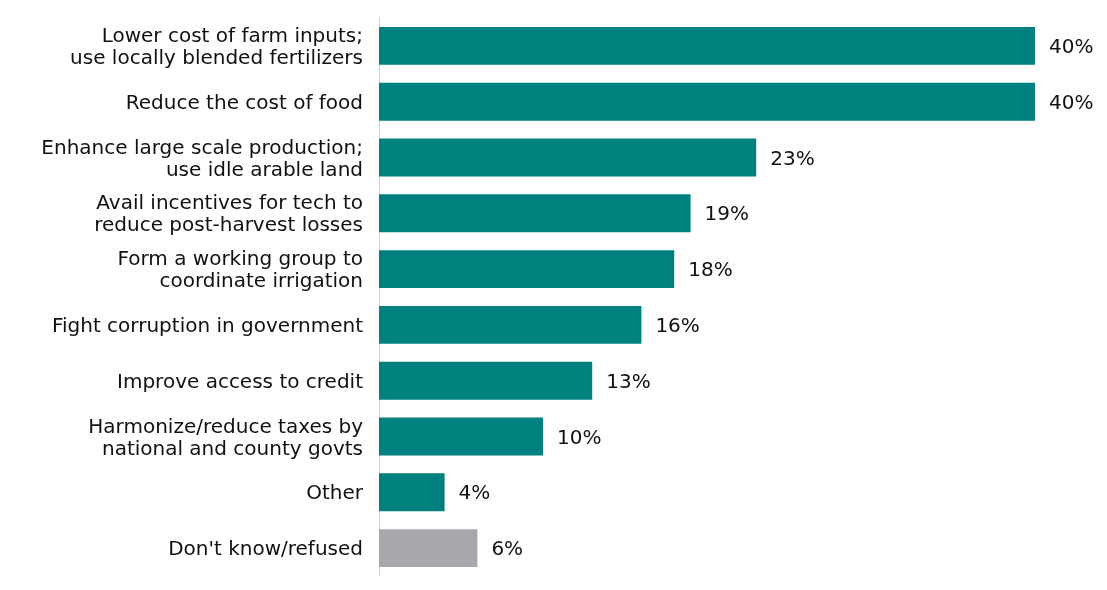  What do you see at coordinates (579, 436) in the screenshot?
I see `data-label: 10%` at bounding box center [579, 436].